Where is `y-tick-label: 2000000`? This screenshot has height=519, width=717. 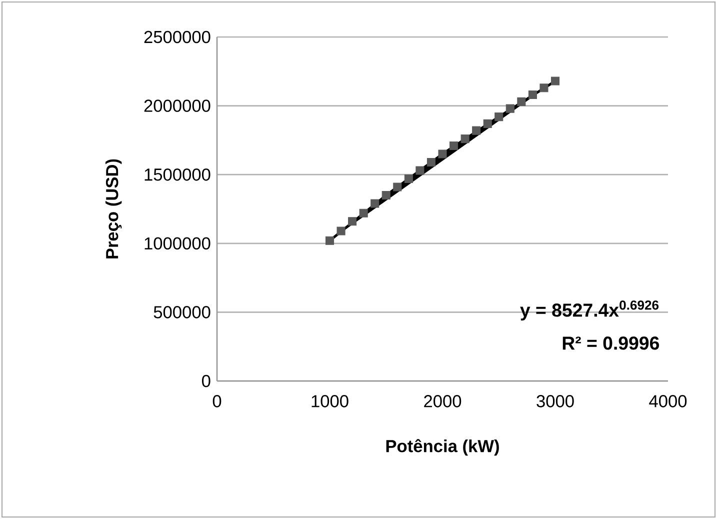
y-tick-label: 2000000 is located at coordinates (177, 106).